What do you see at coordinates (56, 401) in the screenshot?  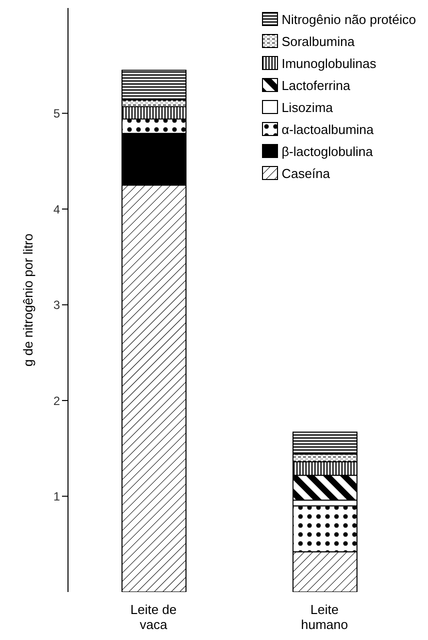 I see `y-tick-label: 2` at bounding box center [56, 401].